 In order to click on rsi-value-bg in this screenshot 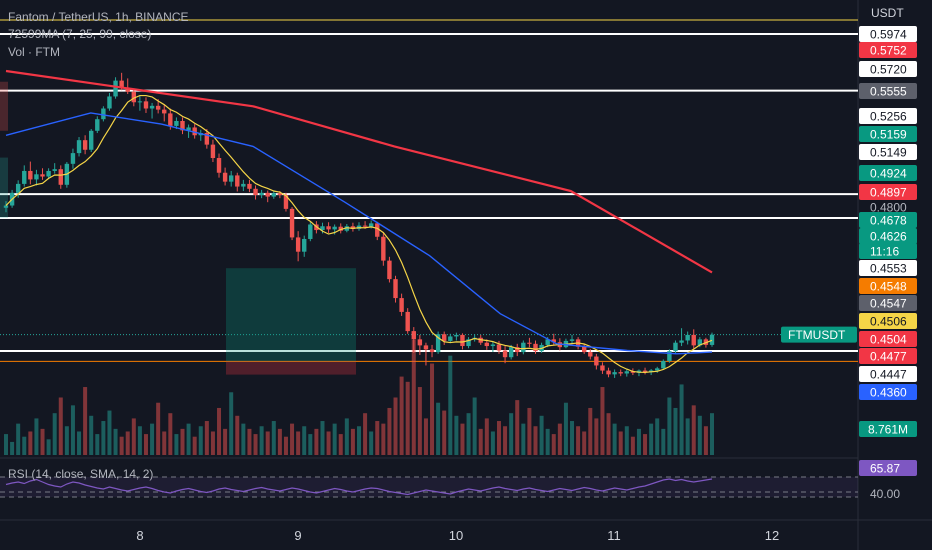, I will do `click(888, 468)`.